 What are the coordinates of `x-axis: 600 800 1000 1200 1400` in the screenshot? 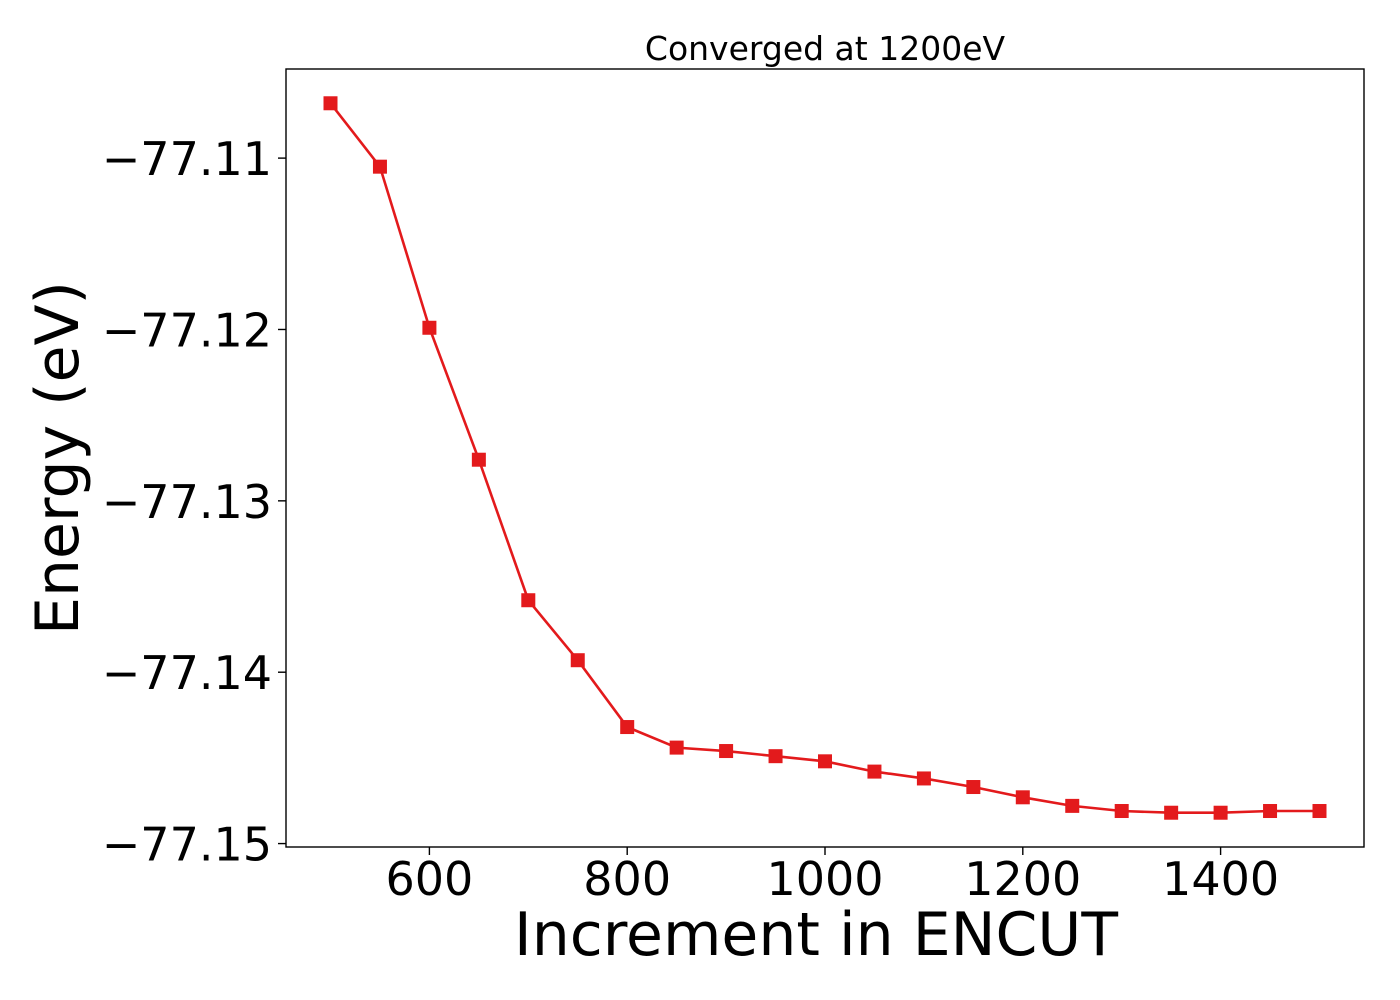 It's located at (832, 876).